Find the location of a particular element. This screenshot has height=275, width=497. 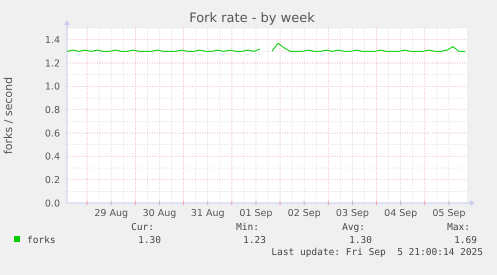

x-tick-label: 02 Sep is located at coordinates (304, 213).